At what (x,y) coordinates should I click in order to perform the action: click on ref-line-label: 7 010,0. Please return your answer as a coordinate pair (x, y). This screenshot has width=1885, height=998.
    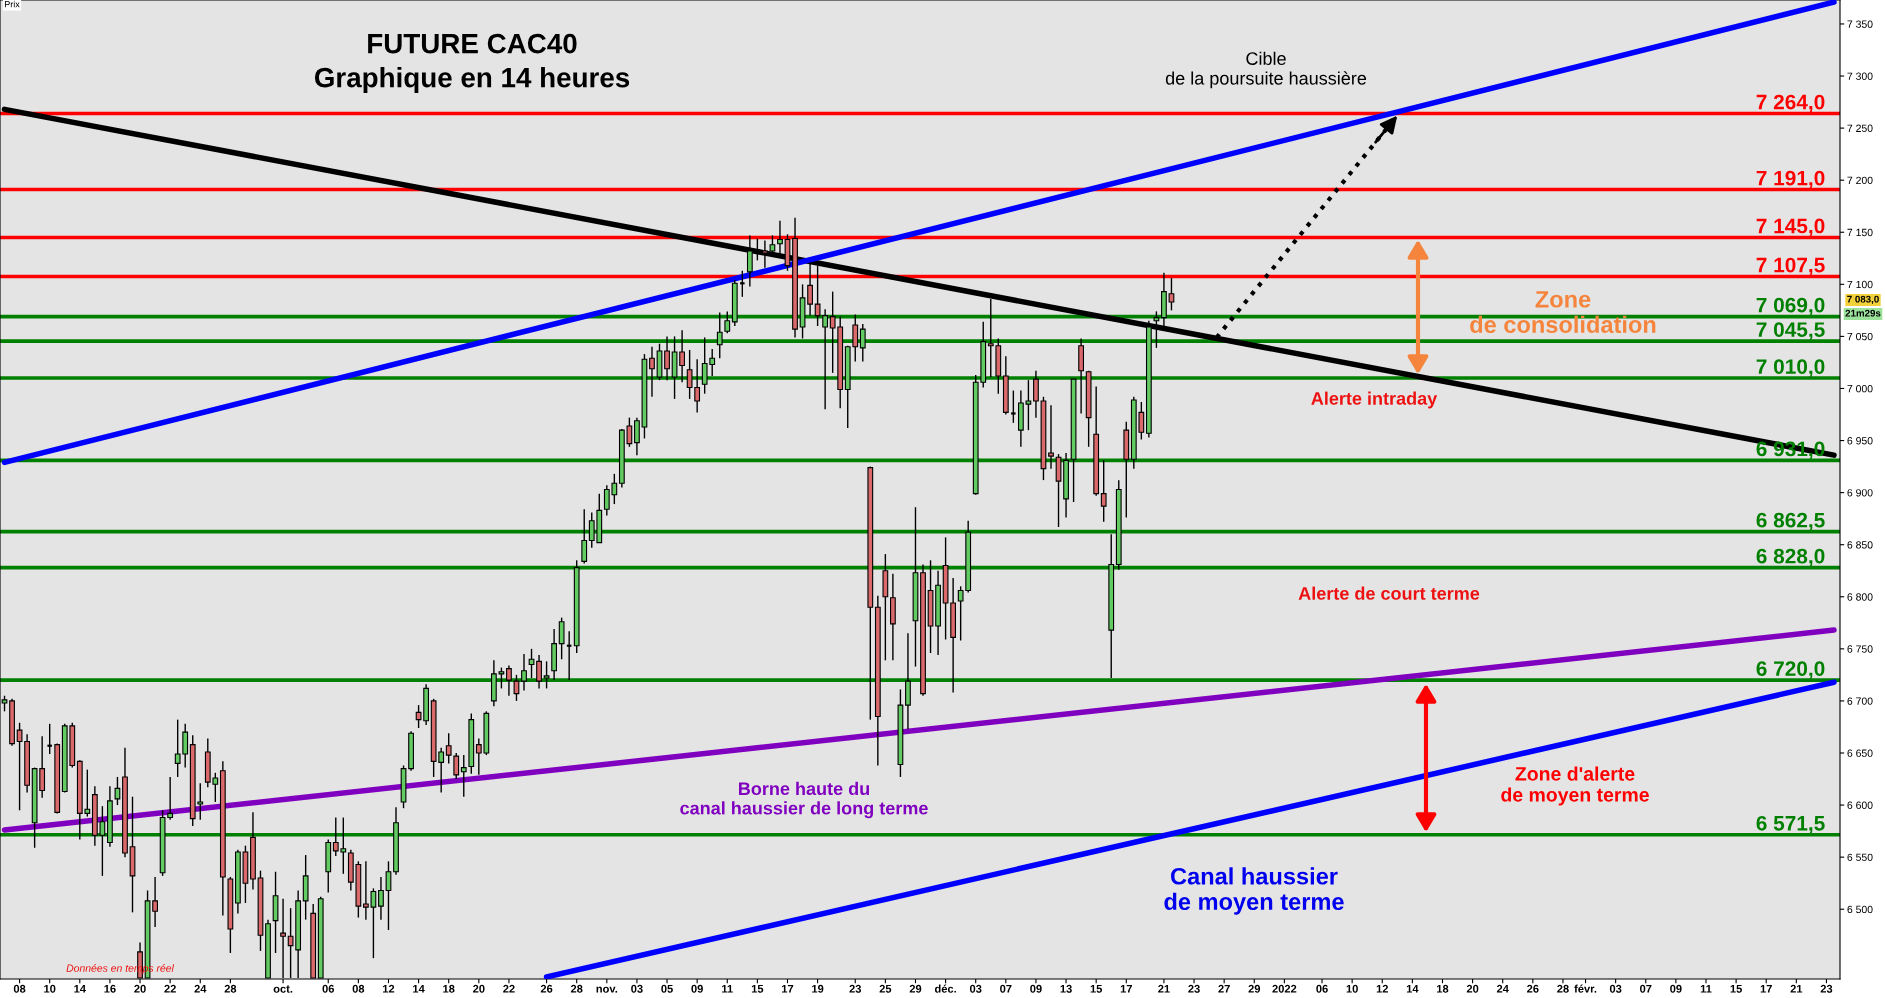
    Looking at the image, I should click on (1790, 368).